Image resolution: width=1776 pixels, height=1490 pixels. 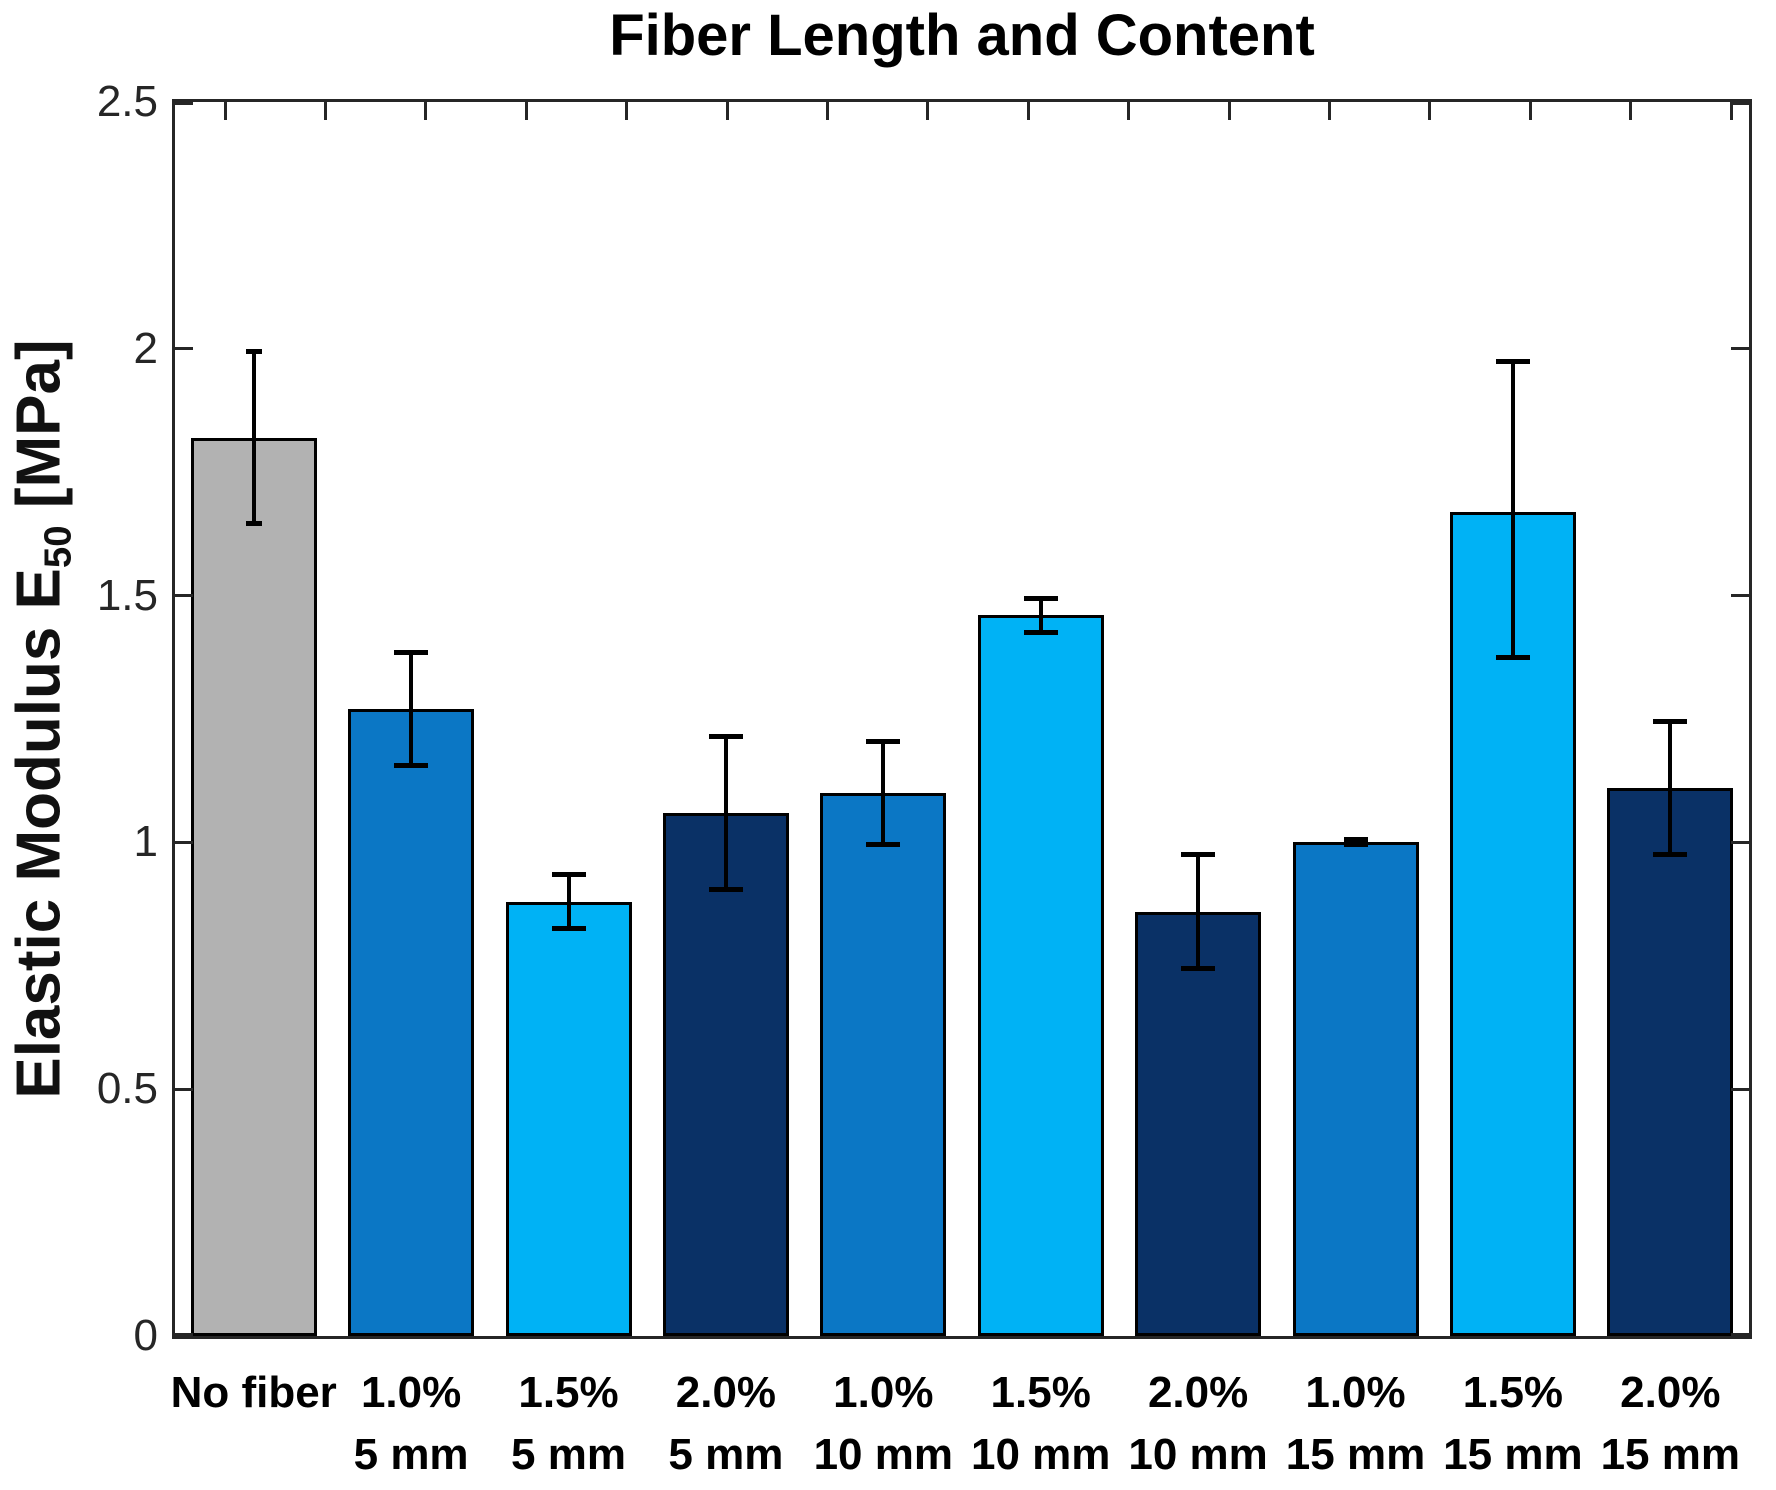 I want to click on y-tick-label: 0.5, so click(x=127, y=1089).